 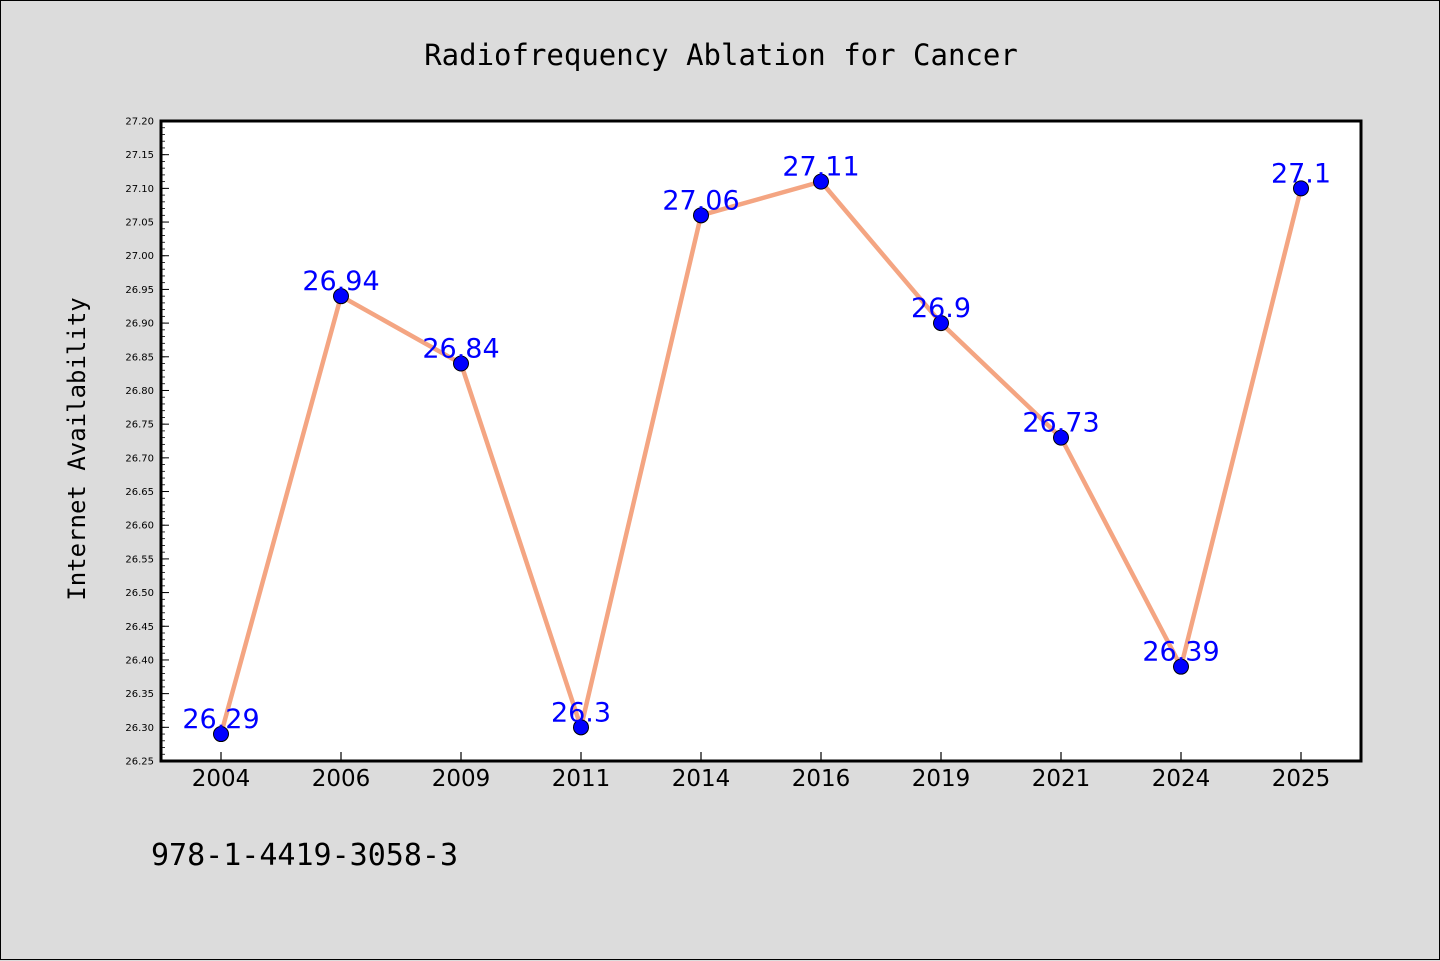 I want to click on y-tick-label: 26.60, so click(x=139, y=526).